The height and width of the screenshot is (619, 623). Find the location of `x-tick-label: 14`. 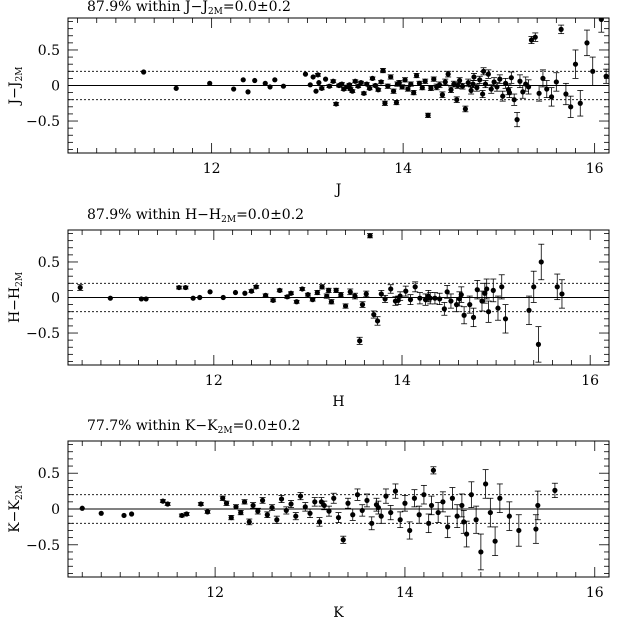

x-tick-label: 14 is located at coordinates (405, 593).